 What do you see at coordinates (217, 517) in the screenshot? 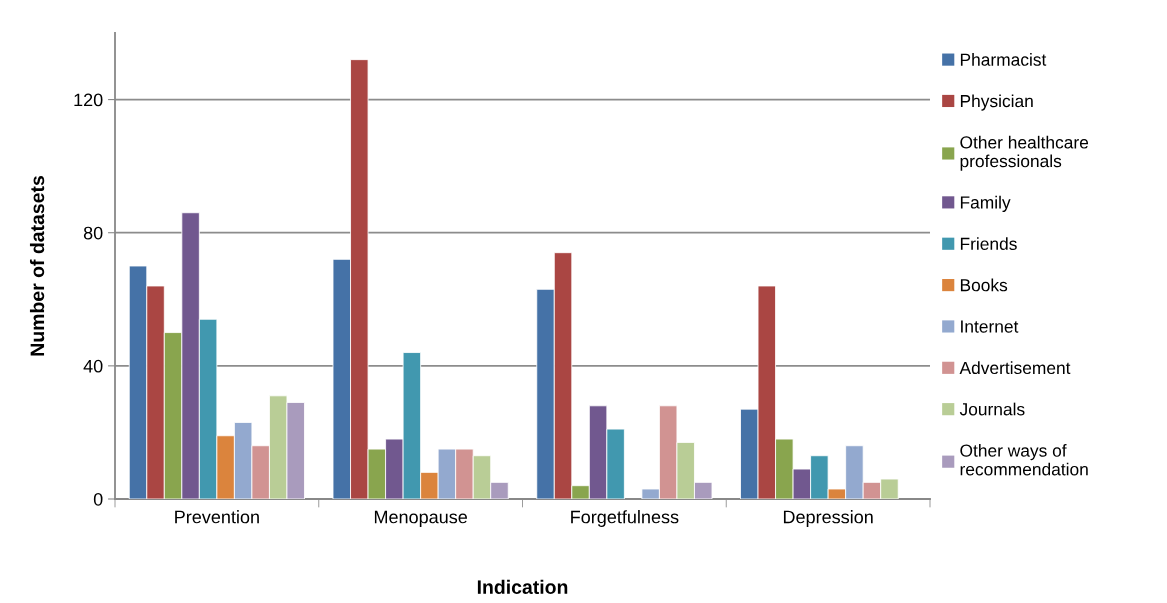
I see `x-tick-label: Prevention` at bounding box center [217, 517].